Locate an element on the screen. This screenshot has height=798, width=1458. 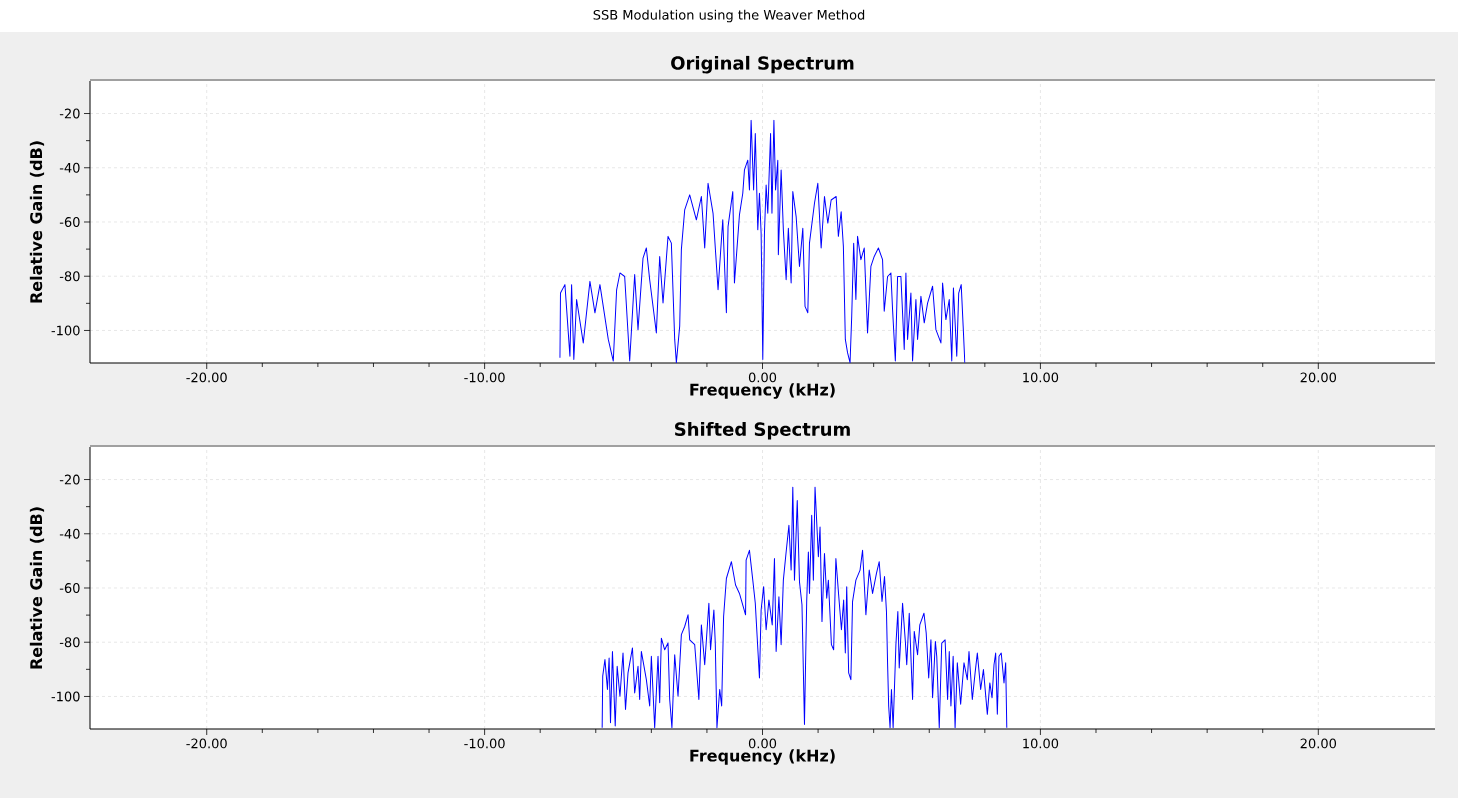
text: SSB Modulation using the Weaver Method is located at coordinates (729, 16).